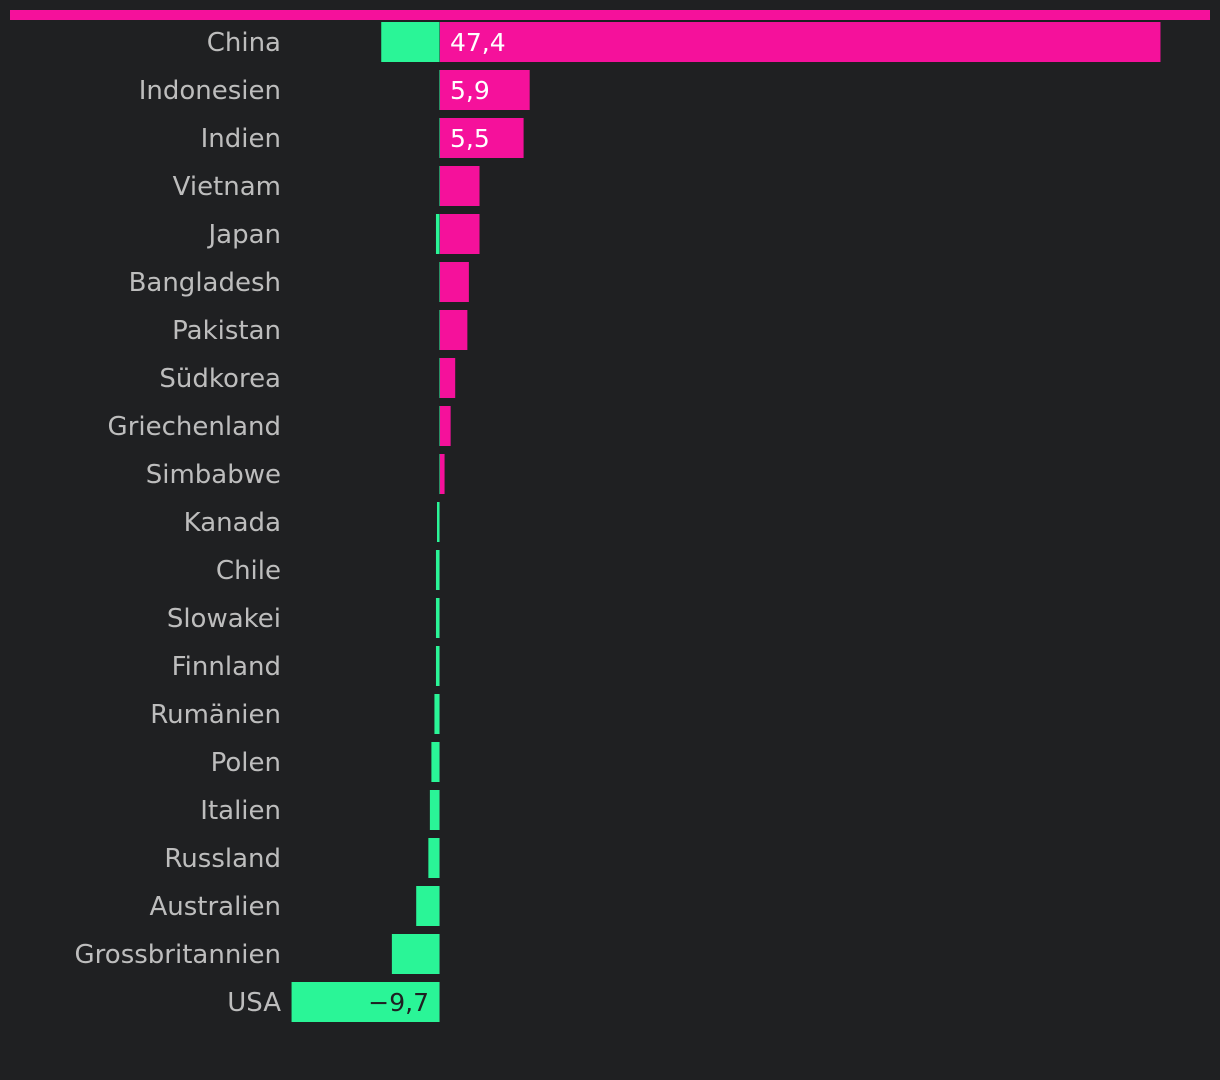 The image size is (1220, 1080). What do you see at coordinates (227, 187) in the screenshot?
I see `category-label: Vietnam` at bounding box center [227, 187].